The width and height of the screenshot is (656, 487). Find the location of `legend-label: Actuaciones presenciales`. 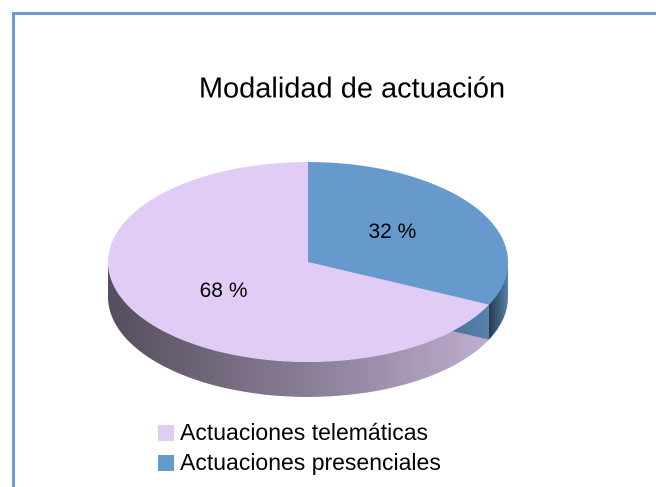

legend-label: Actuaciones presenciales is located at coordinates (310, 462).